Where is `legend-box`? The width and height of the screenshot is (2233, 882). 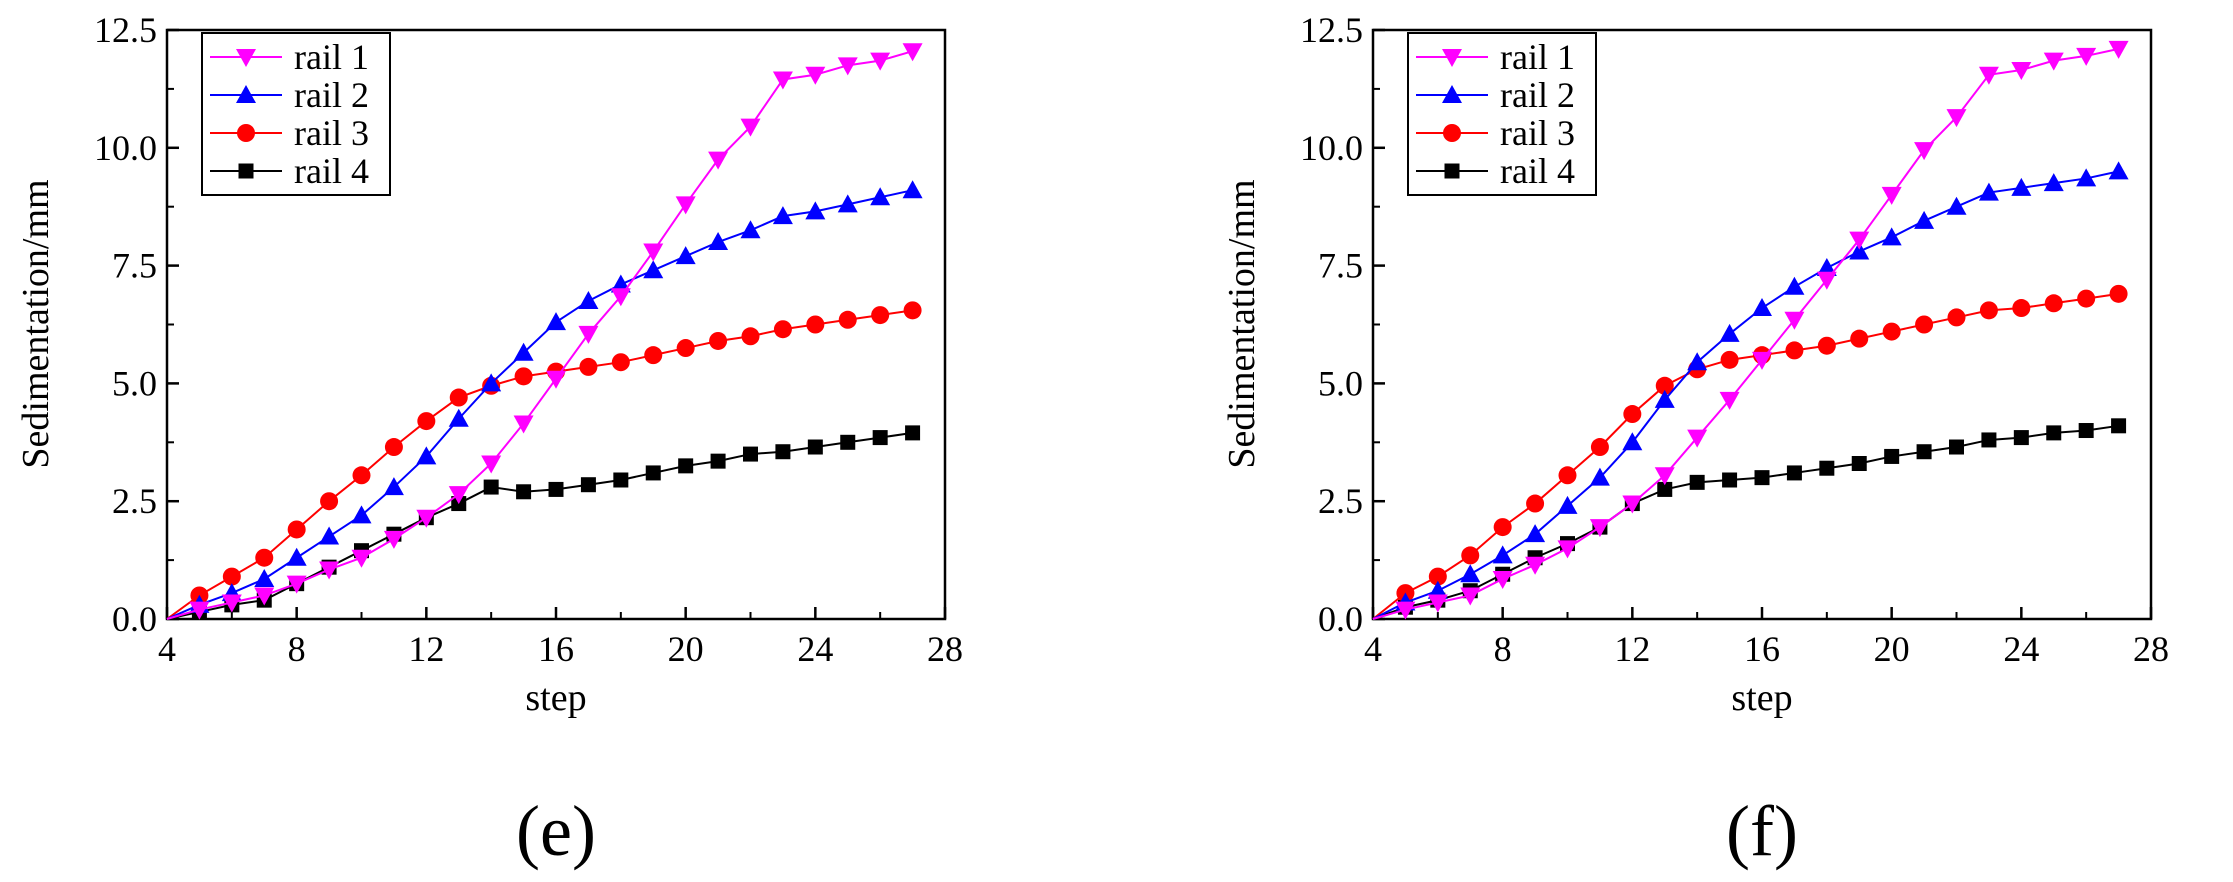
legend-box is located at coordinates (296, 114).